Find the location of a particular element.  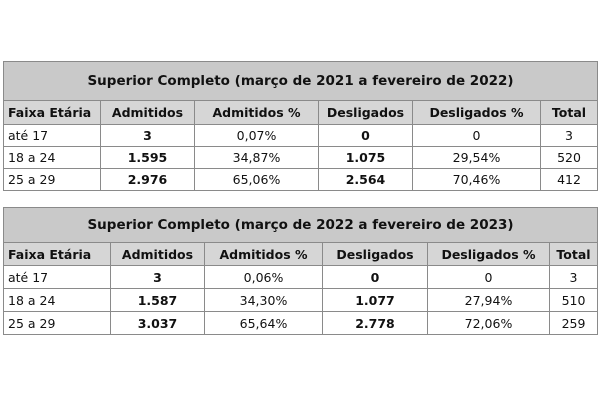

table-row: 18 a 24 1.587 34,30% 1.077 27,94% 510 is located at coordinates (301, 300).